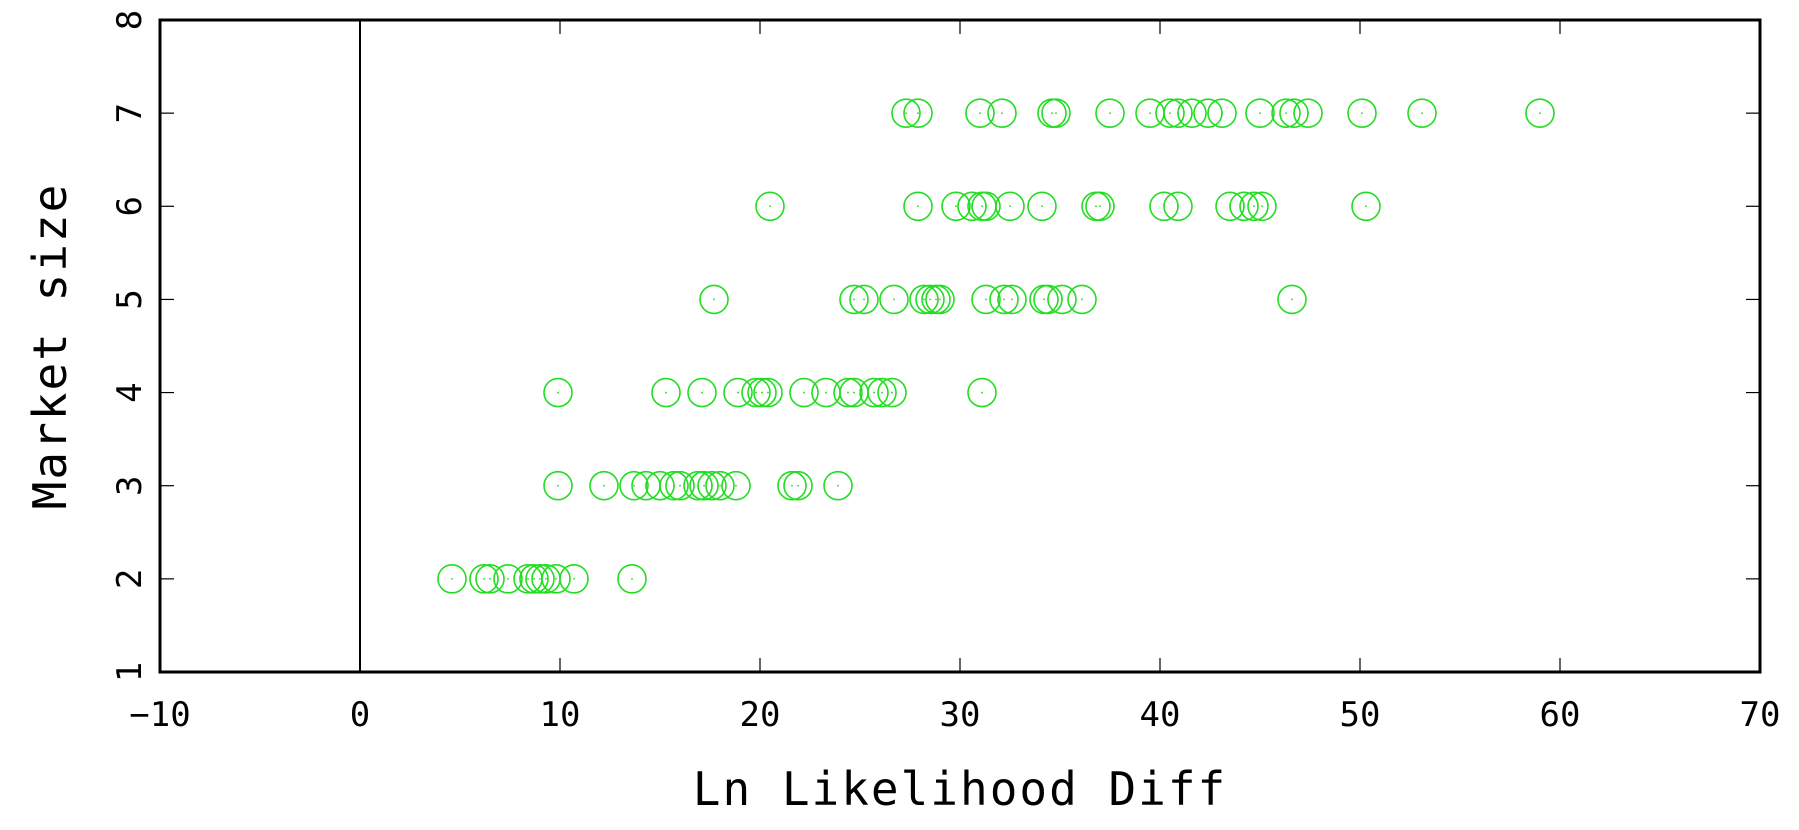 The width and height of the screenshot is (1799, 830). Describe the element at coordinates (130, 346) in the screenshot. I see `y-tick-labels: 1 2 3 4 5 6 7 8` at that location.